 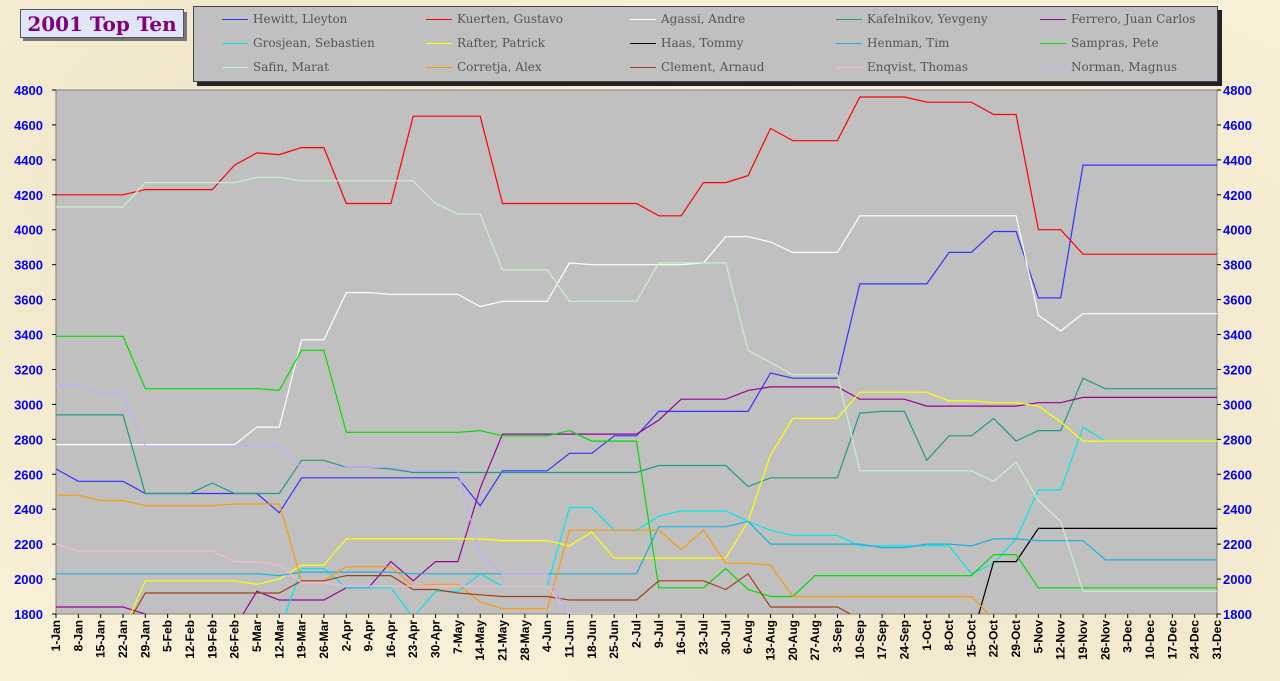 What do you see at coordinates (1115, 43) in the screenshot?
I see `legend-label: Sampras, Pete` at bounding box center [1115, 43].